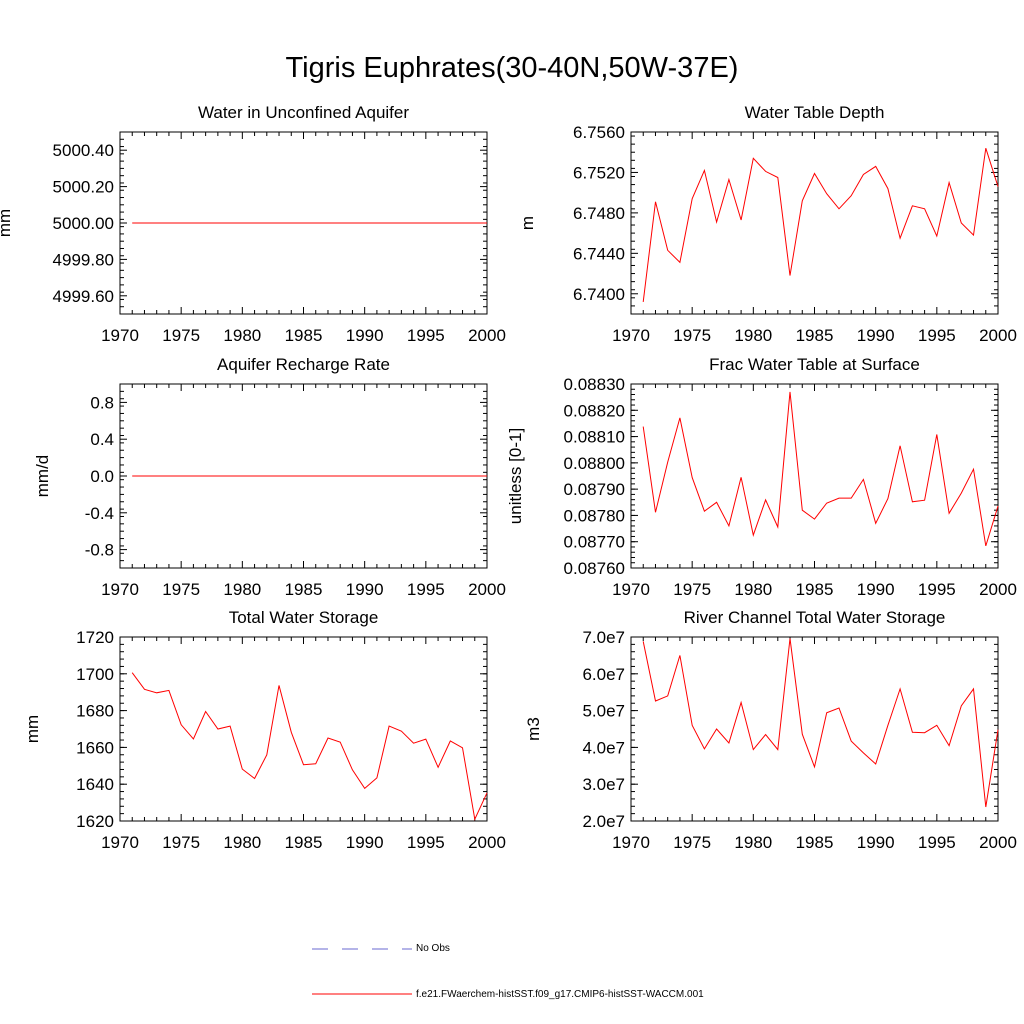 The image size is (1024, 1024). What do you see at coordinates (527, 223) in the screenshot?
I see `y-axis-label: m` at bounding box center [527, 223].